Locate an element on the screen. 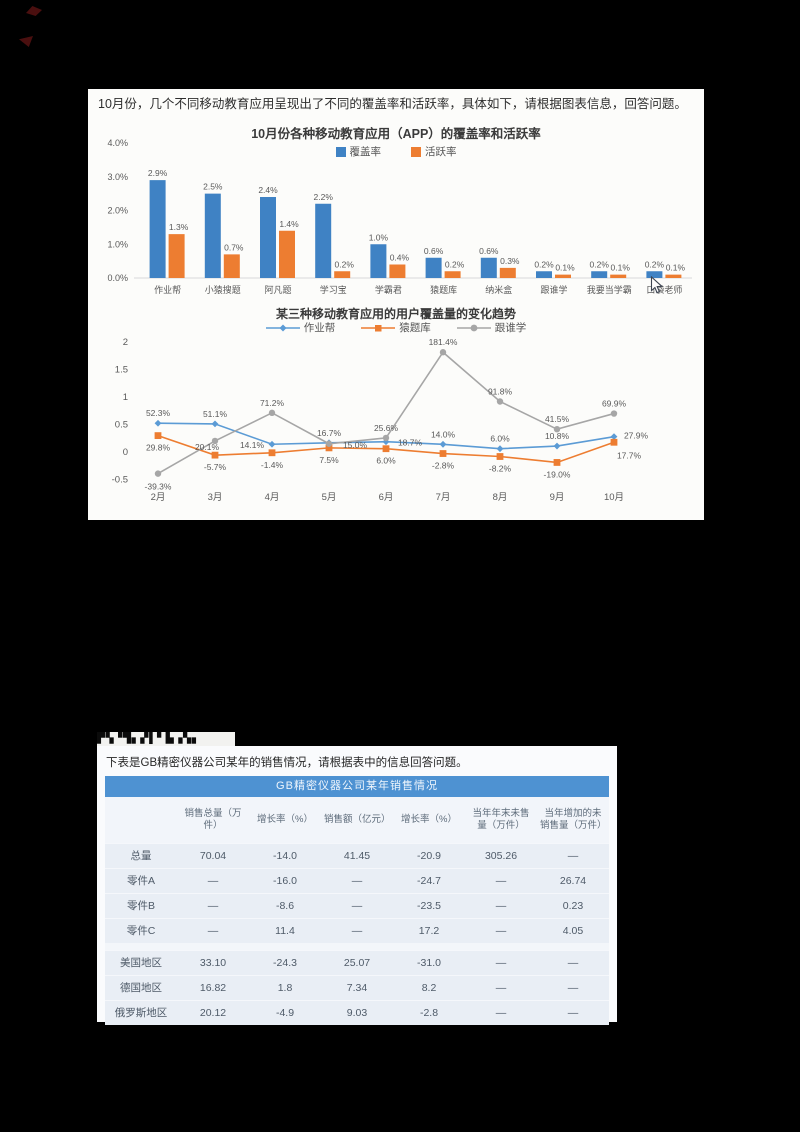 Image resolution: width=800 pixels, height=1132 pixels. svg-text: 小猿搜题 is located at coordinates (223, 289).